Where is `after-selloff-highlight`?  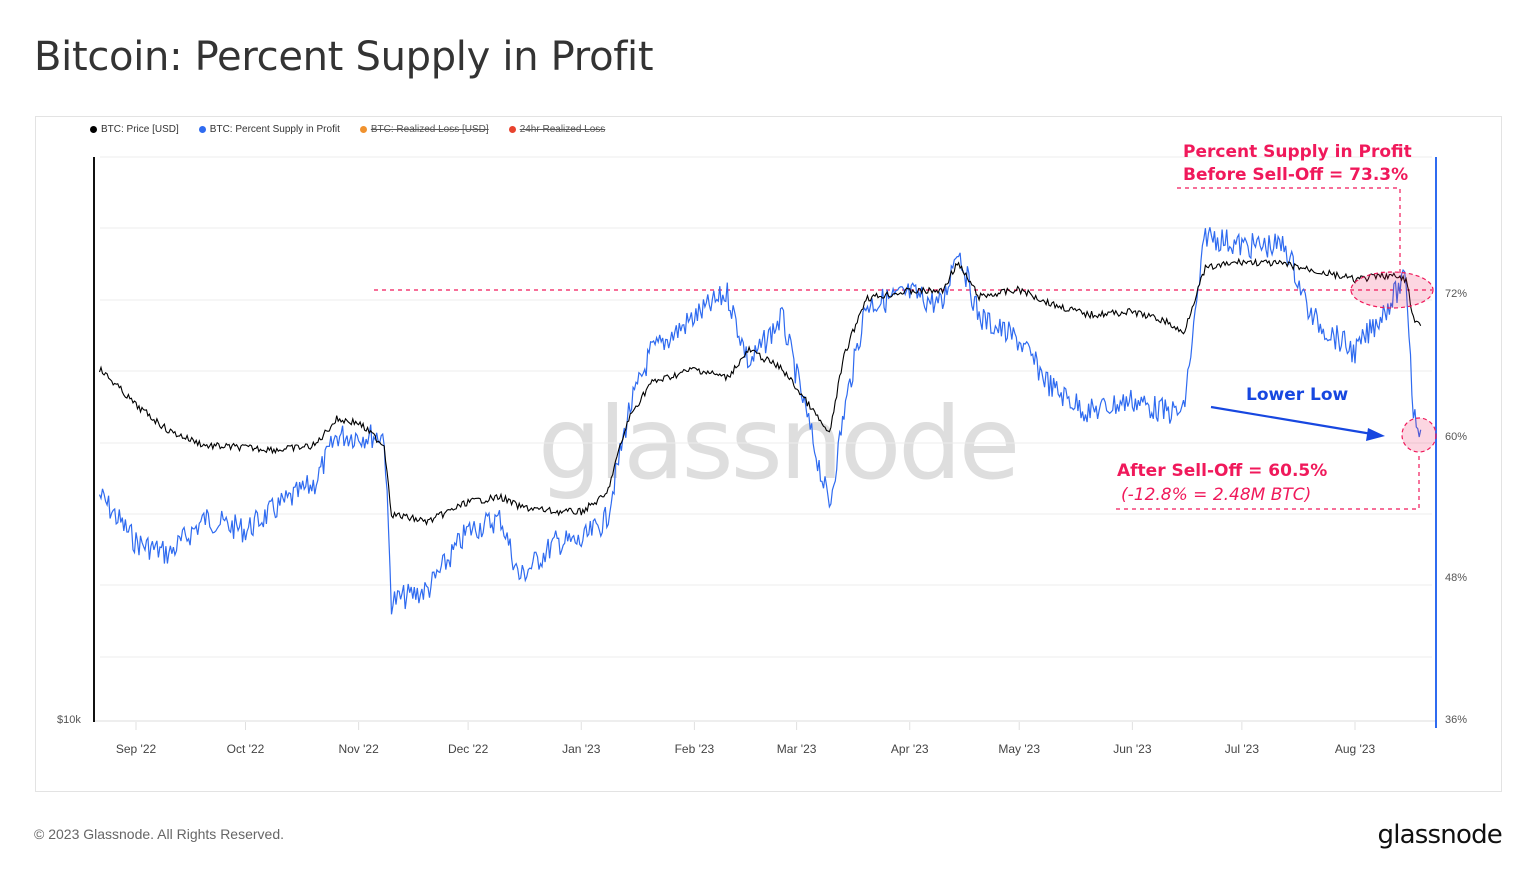 after-selloff-highlight is located at coordinates (1419, 435).